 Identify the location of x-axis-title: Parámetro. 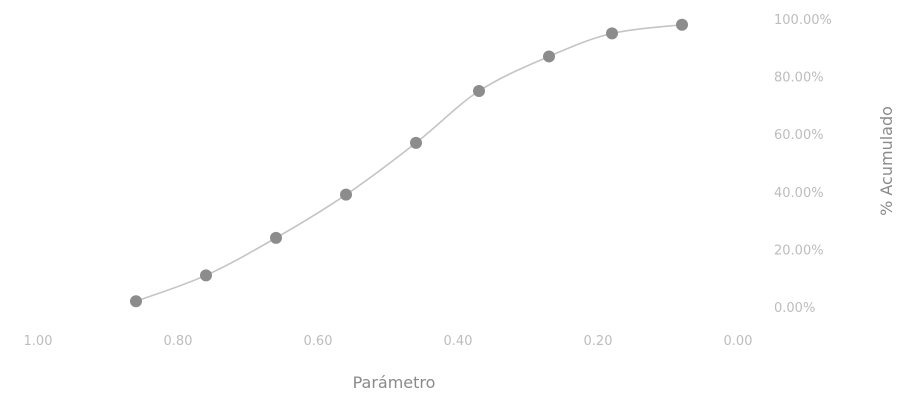
(394, 382).